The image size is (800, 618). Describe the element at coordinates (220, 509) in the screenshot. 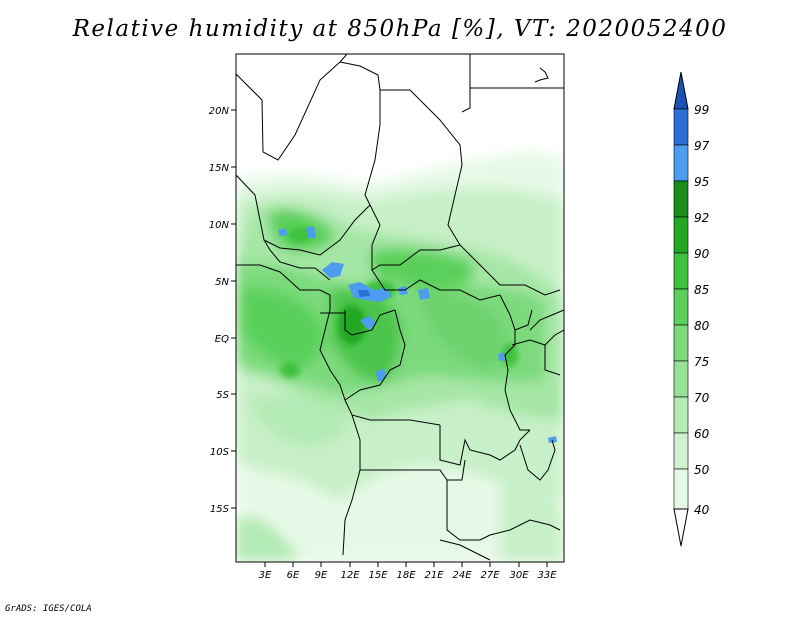

I see `lat-tick-15s: 15S` at that location.